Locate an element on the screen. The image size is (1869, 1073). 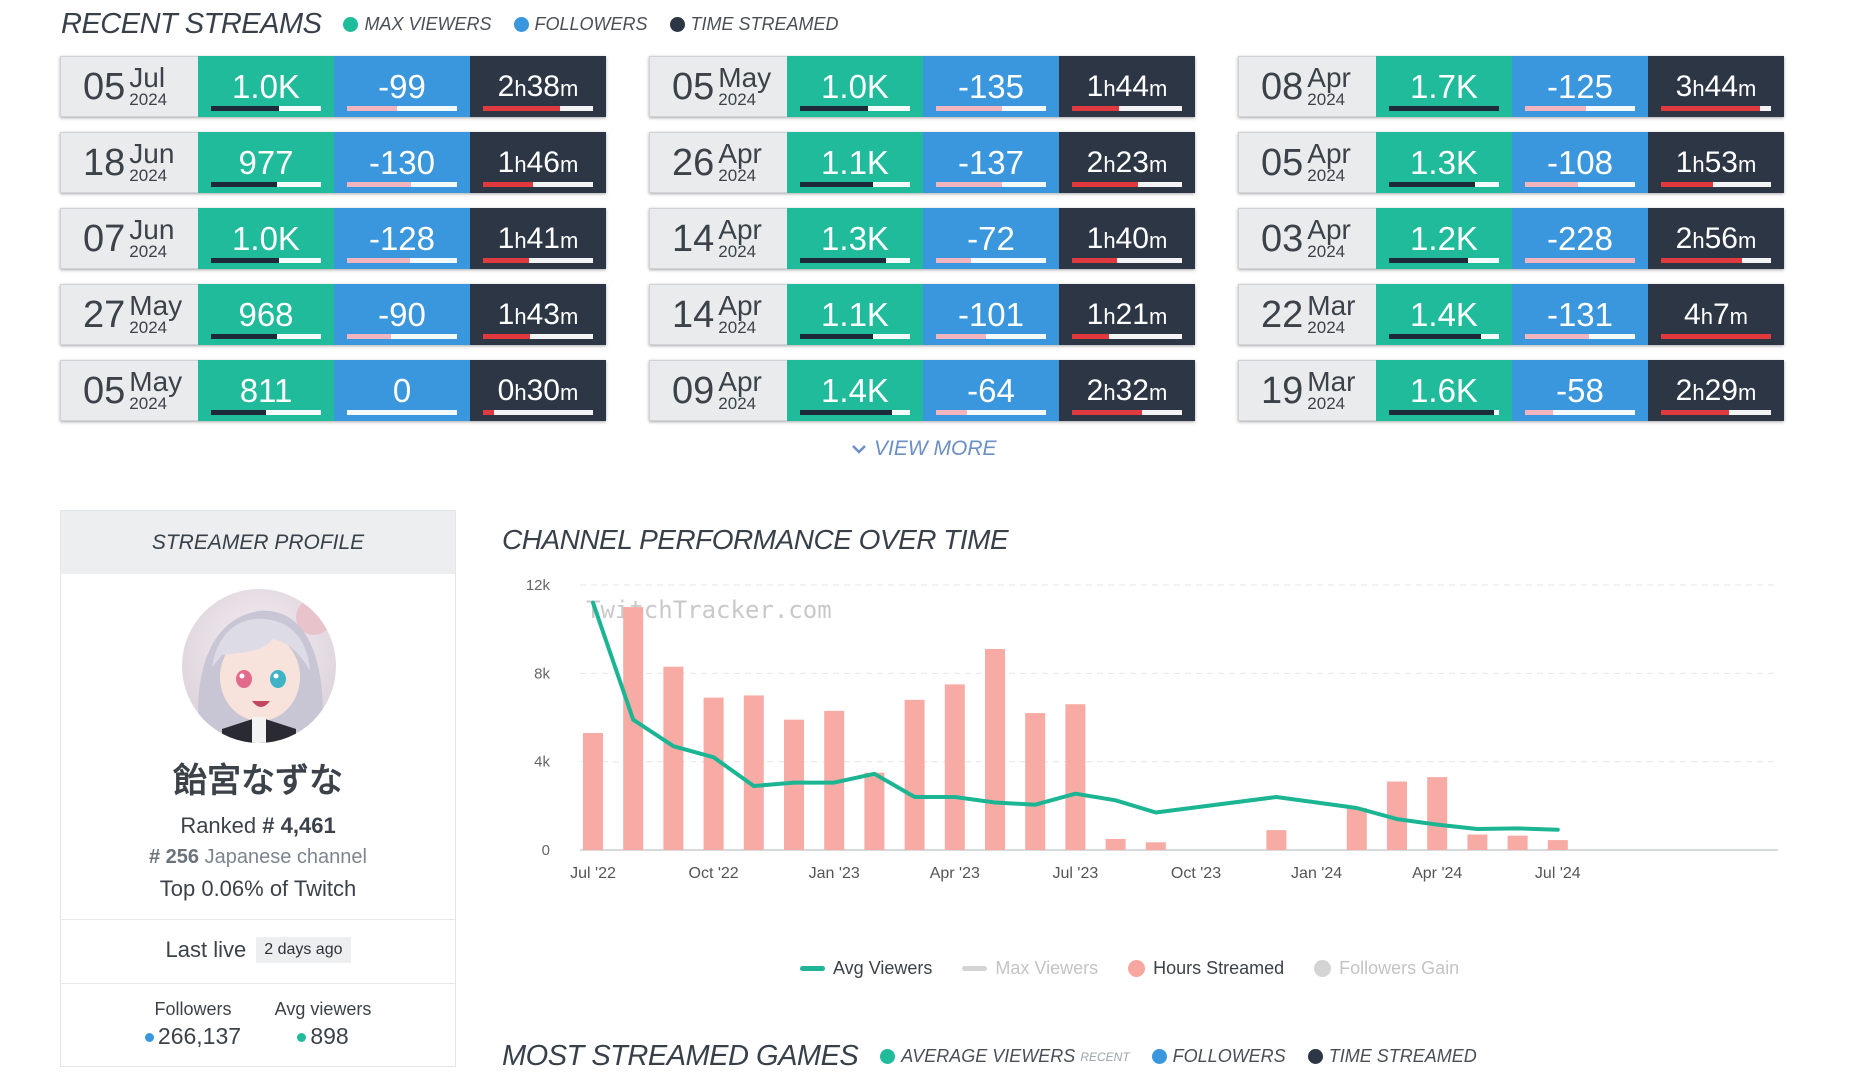
legend-time-streamed: TIME STREAMED is located at coordinates (754, 24).